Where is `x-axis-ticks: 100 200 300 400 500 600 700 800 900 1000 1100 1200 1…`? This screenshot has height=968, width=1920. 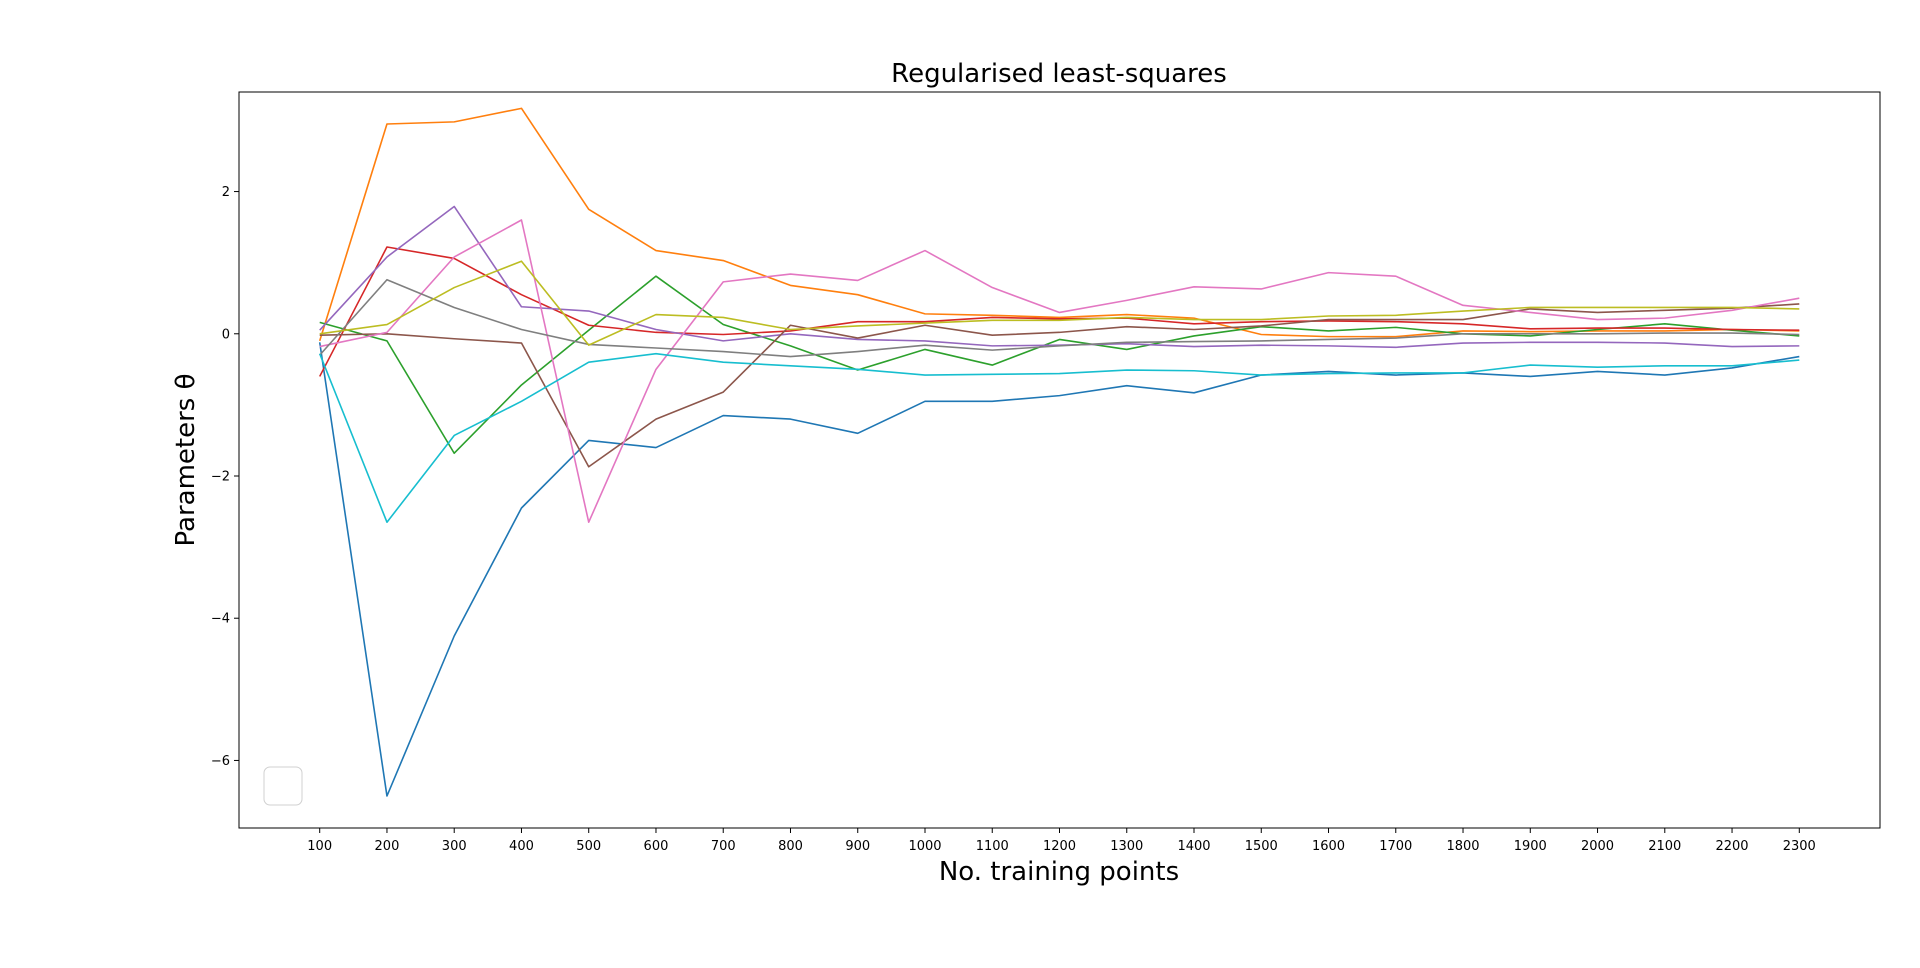
x-axis-ticks: 100 200 300 400 500 600 700 800 900 1000 1100 1200 1… is located at coordinates (1061, 841).